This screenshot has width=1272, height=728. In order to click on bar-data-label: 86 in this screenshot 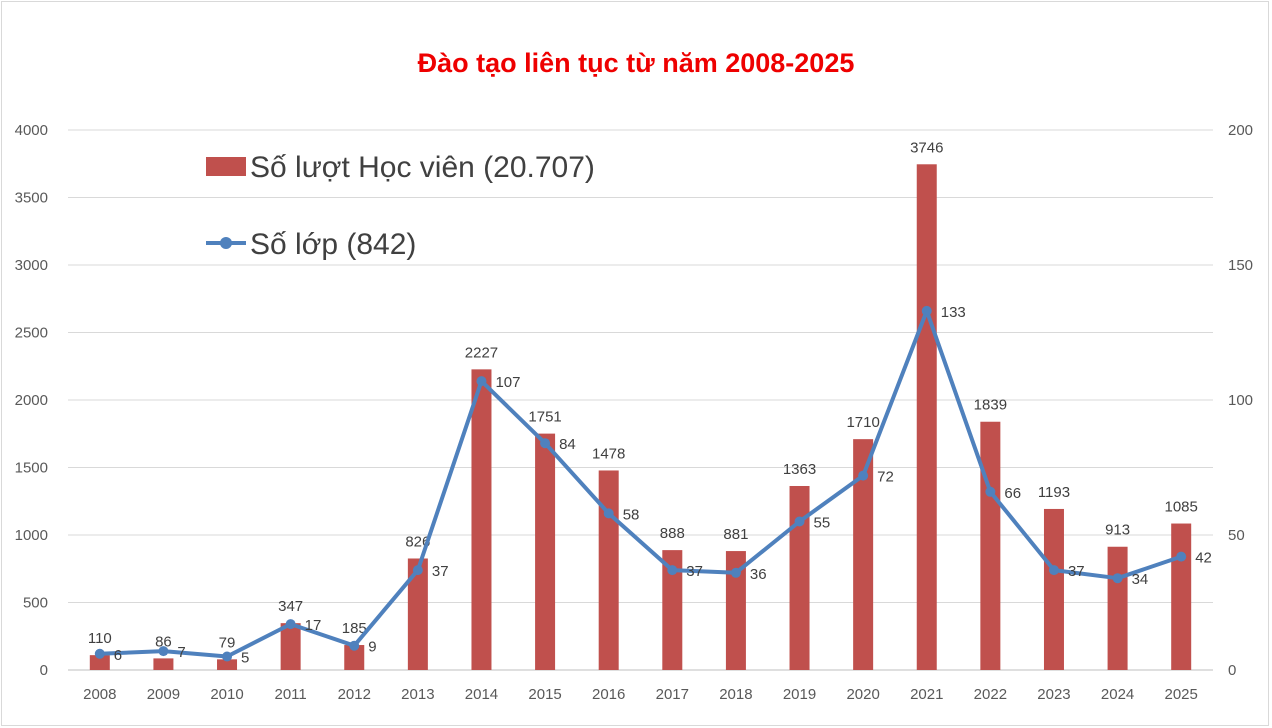, I will do `click(163, 641)`.